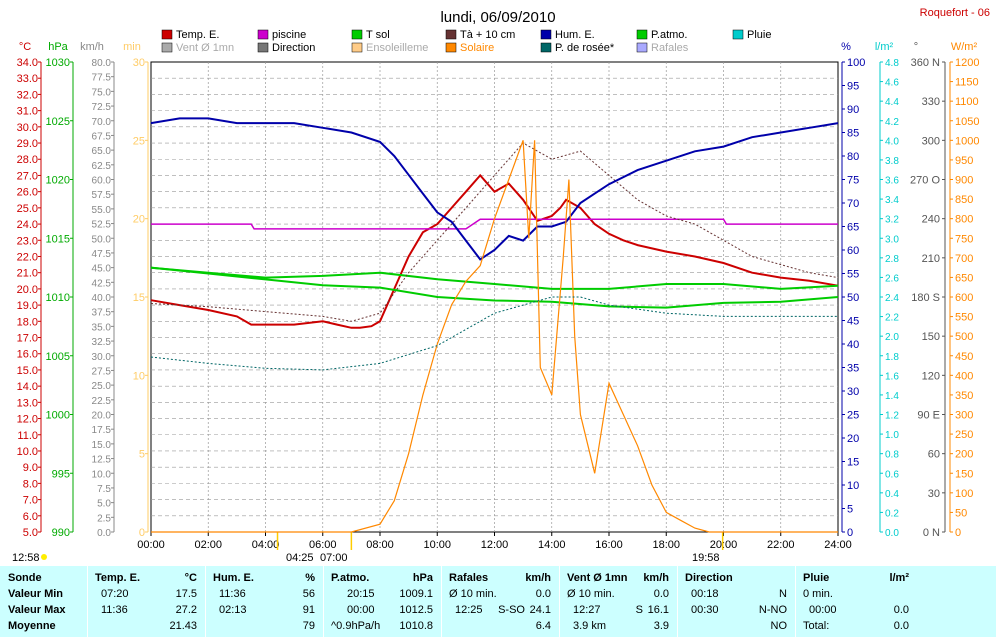  I want to click on legend-label: P. de rosée*, so click(585, 48).